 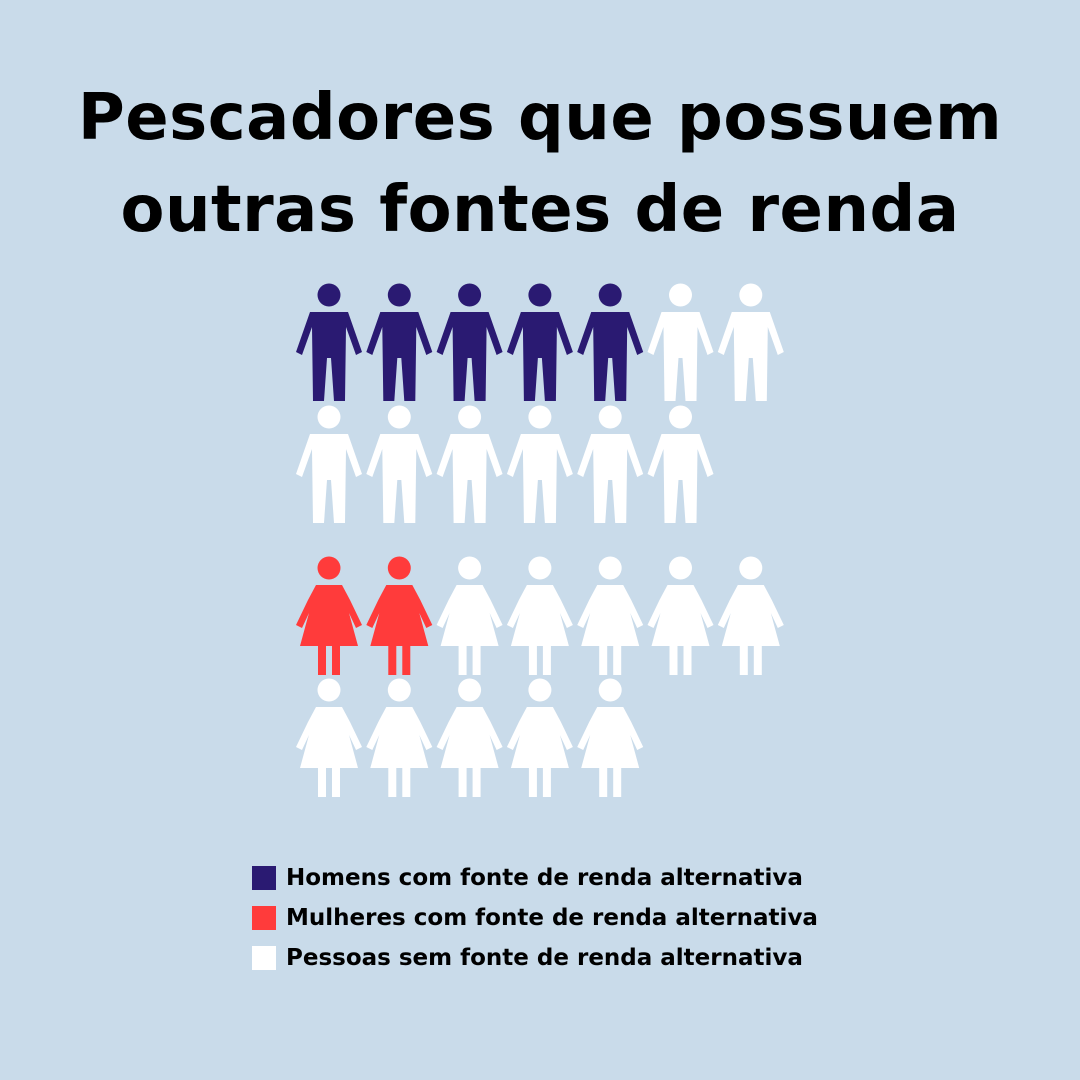 What do you see at coordinates (540, 210) in the screenshot?
I see `title-line-2: outras fontes de renda` at bounding box center [540, 210].